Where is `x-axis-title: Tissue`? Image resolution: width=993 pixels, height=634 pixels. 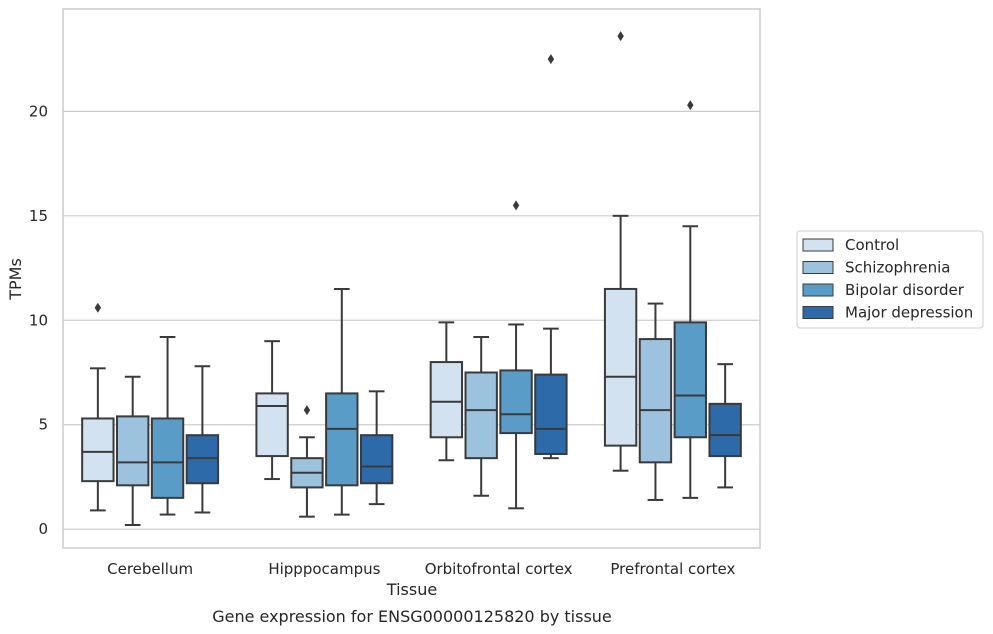
x-axis-title: Tissue is located at coordinates (411, 589).